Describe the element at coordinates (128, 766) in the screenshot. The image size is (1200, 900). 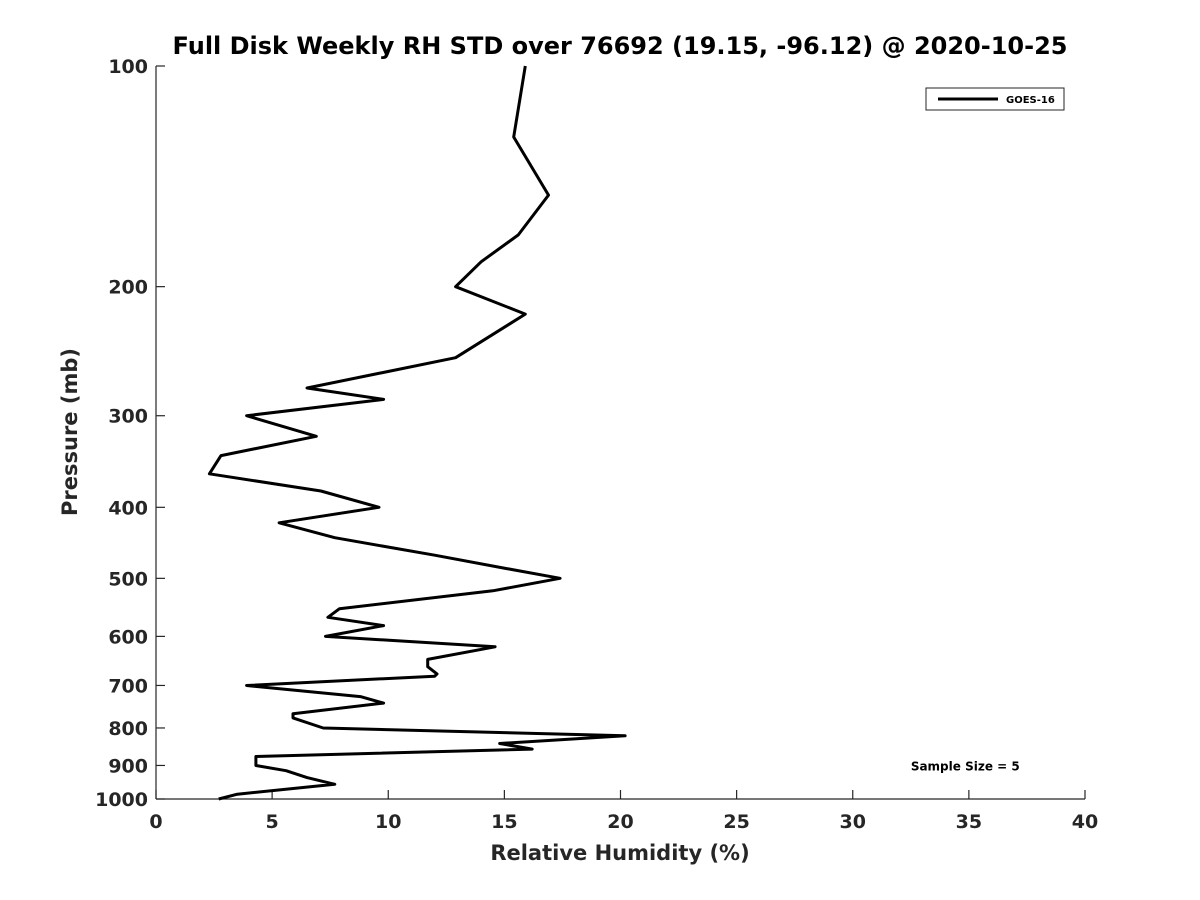
I see `y-tick-label: 900` at that location.